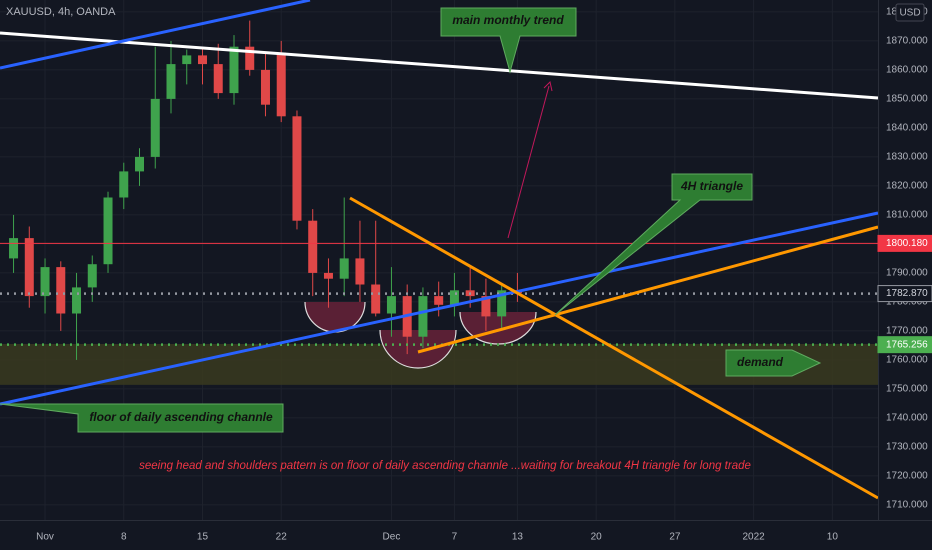 The image size is (932, 550). What do you see at coordinates (155, 35) in the screenshot?
I see `channel-top` at bounding box center [155, 35].